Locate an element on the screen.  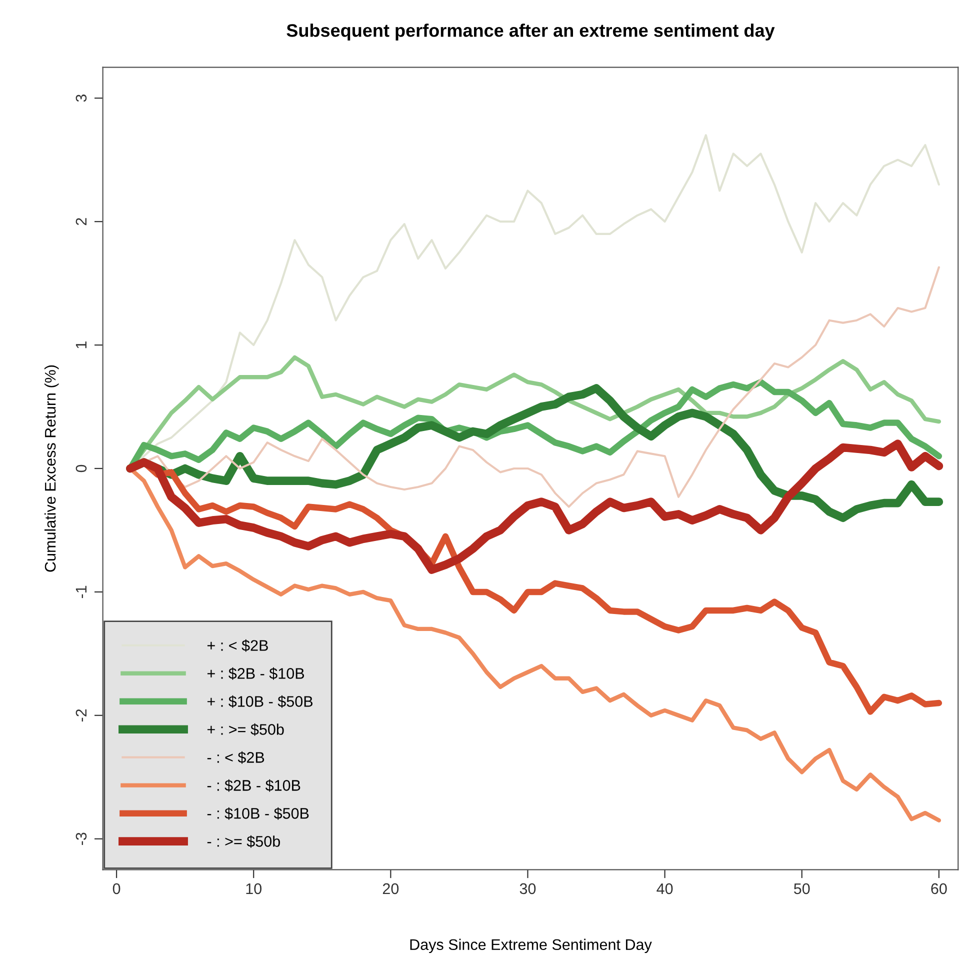
y-tick-label: -2 is located at coordinates (81, 715).